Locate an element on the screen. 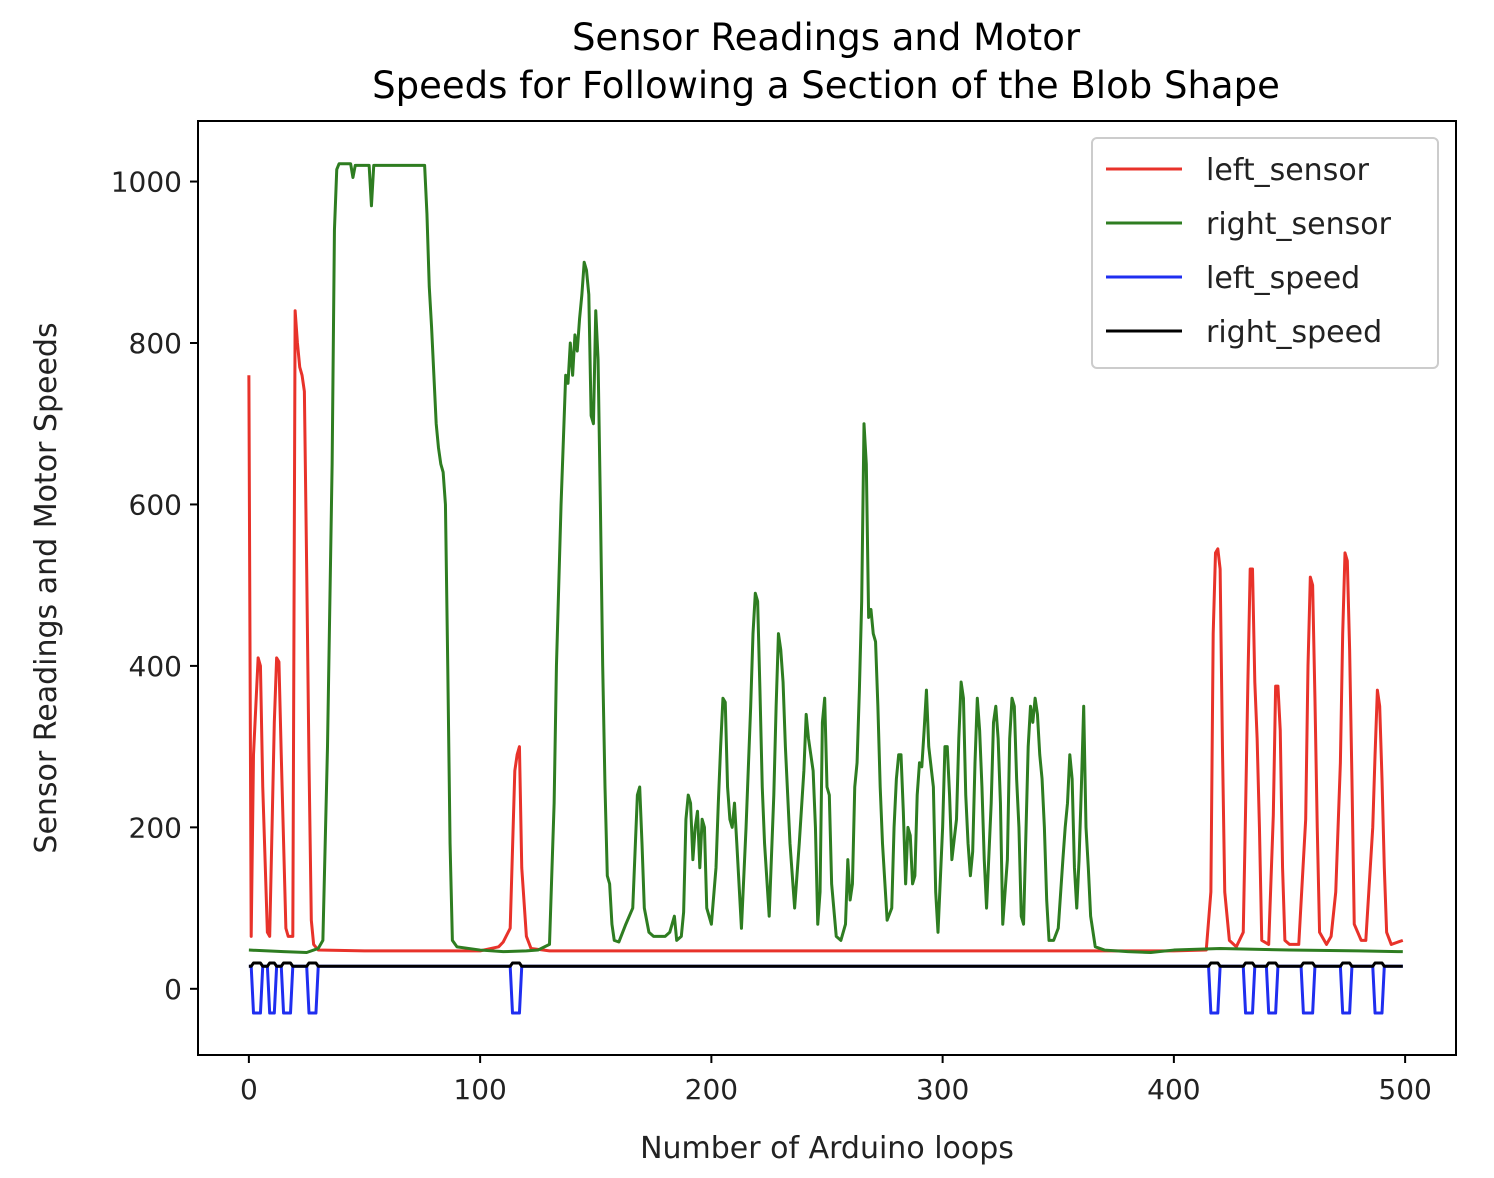  x-axis-label: Number of Arduino loops is located at coordinates (827, 1148).